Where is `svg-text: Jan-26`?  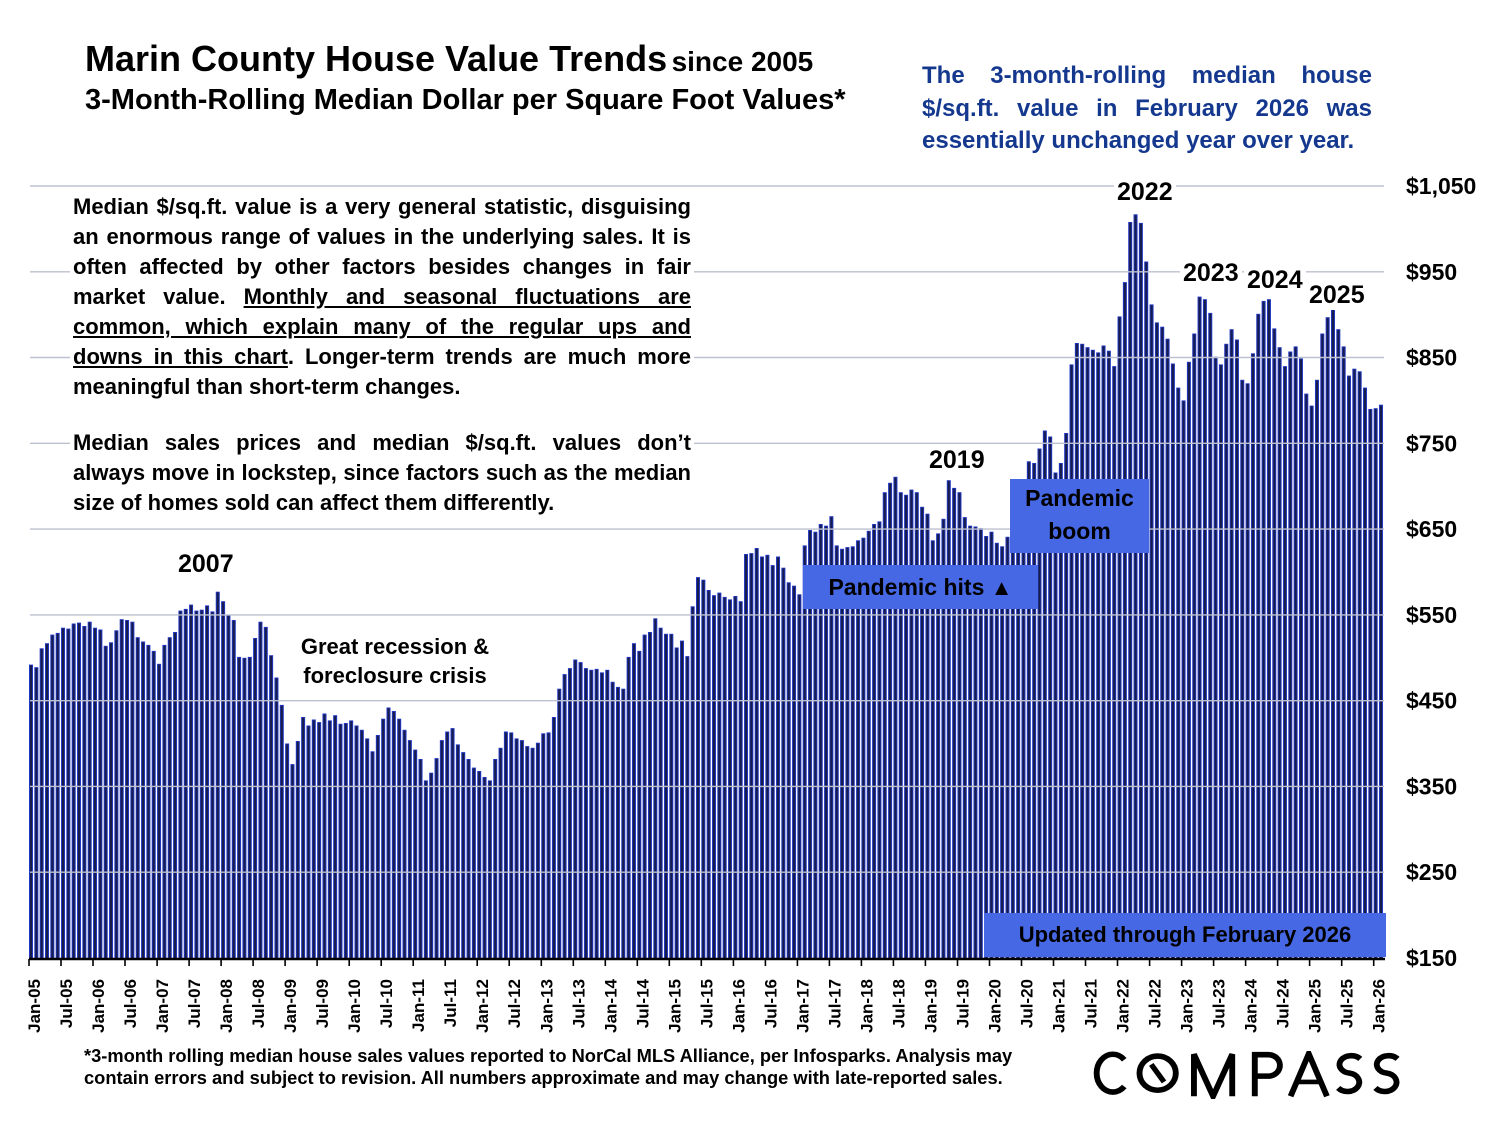 svg-text: Jan-26 is located at coordinates (1379, 1006).